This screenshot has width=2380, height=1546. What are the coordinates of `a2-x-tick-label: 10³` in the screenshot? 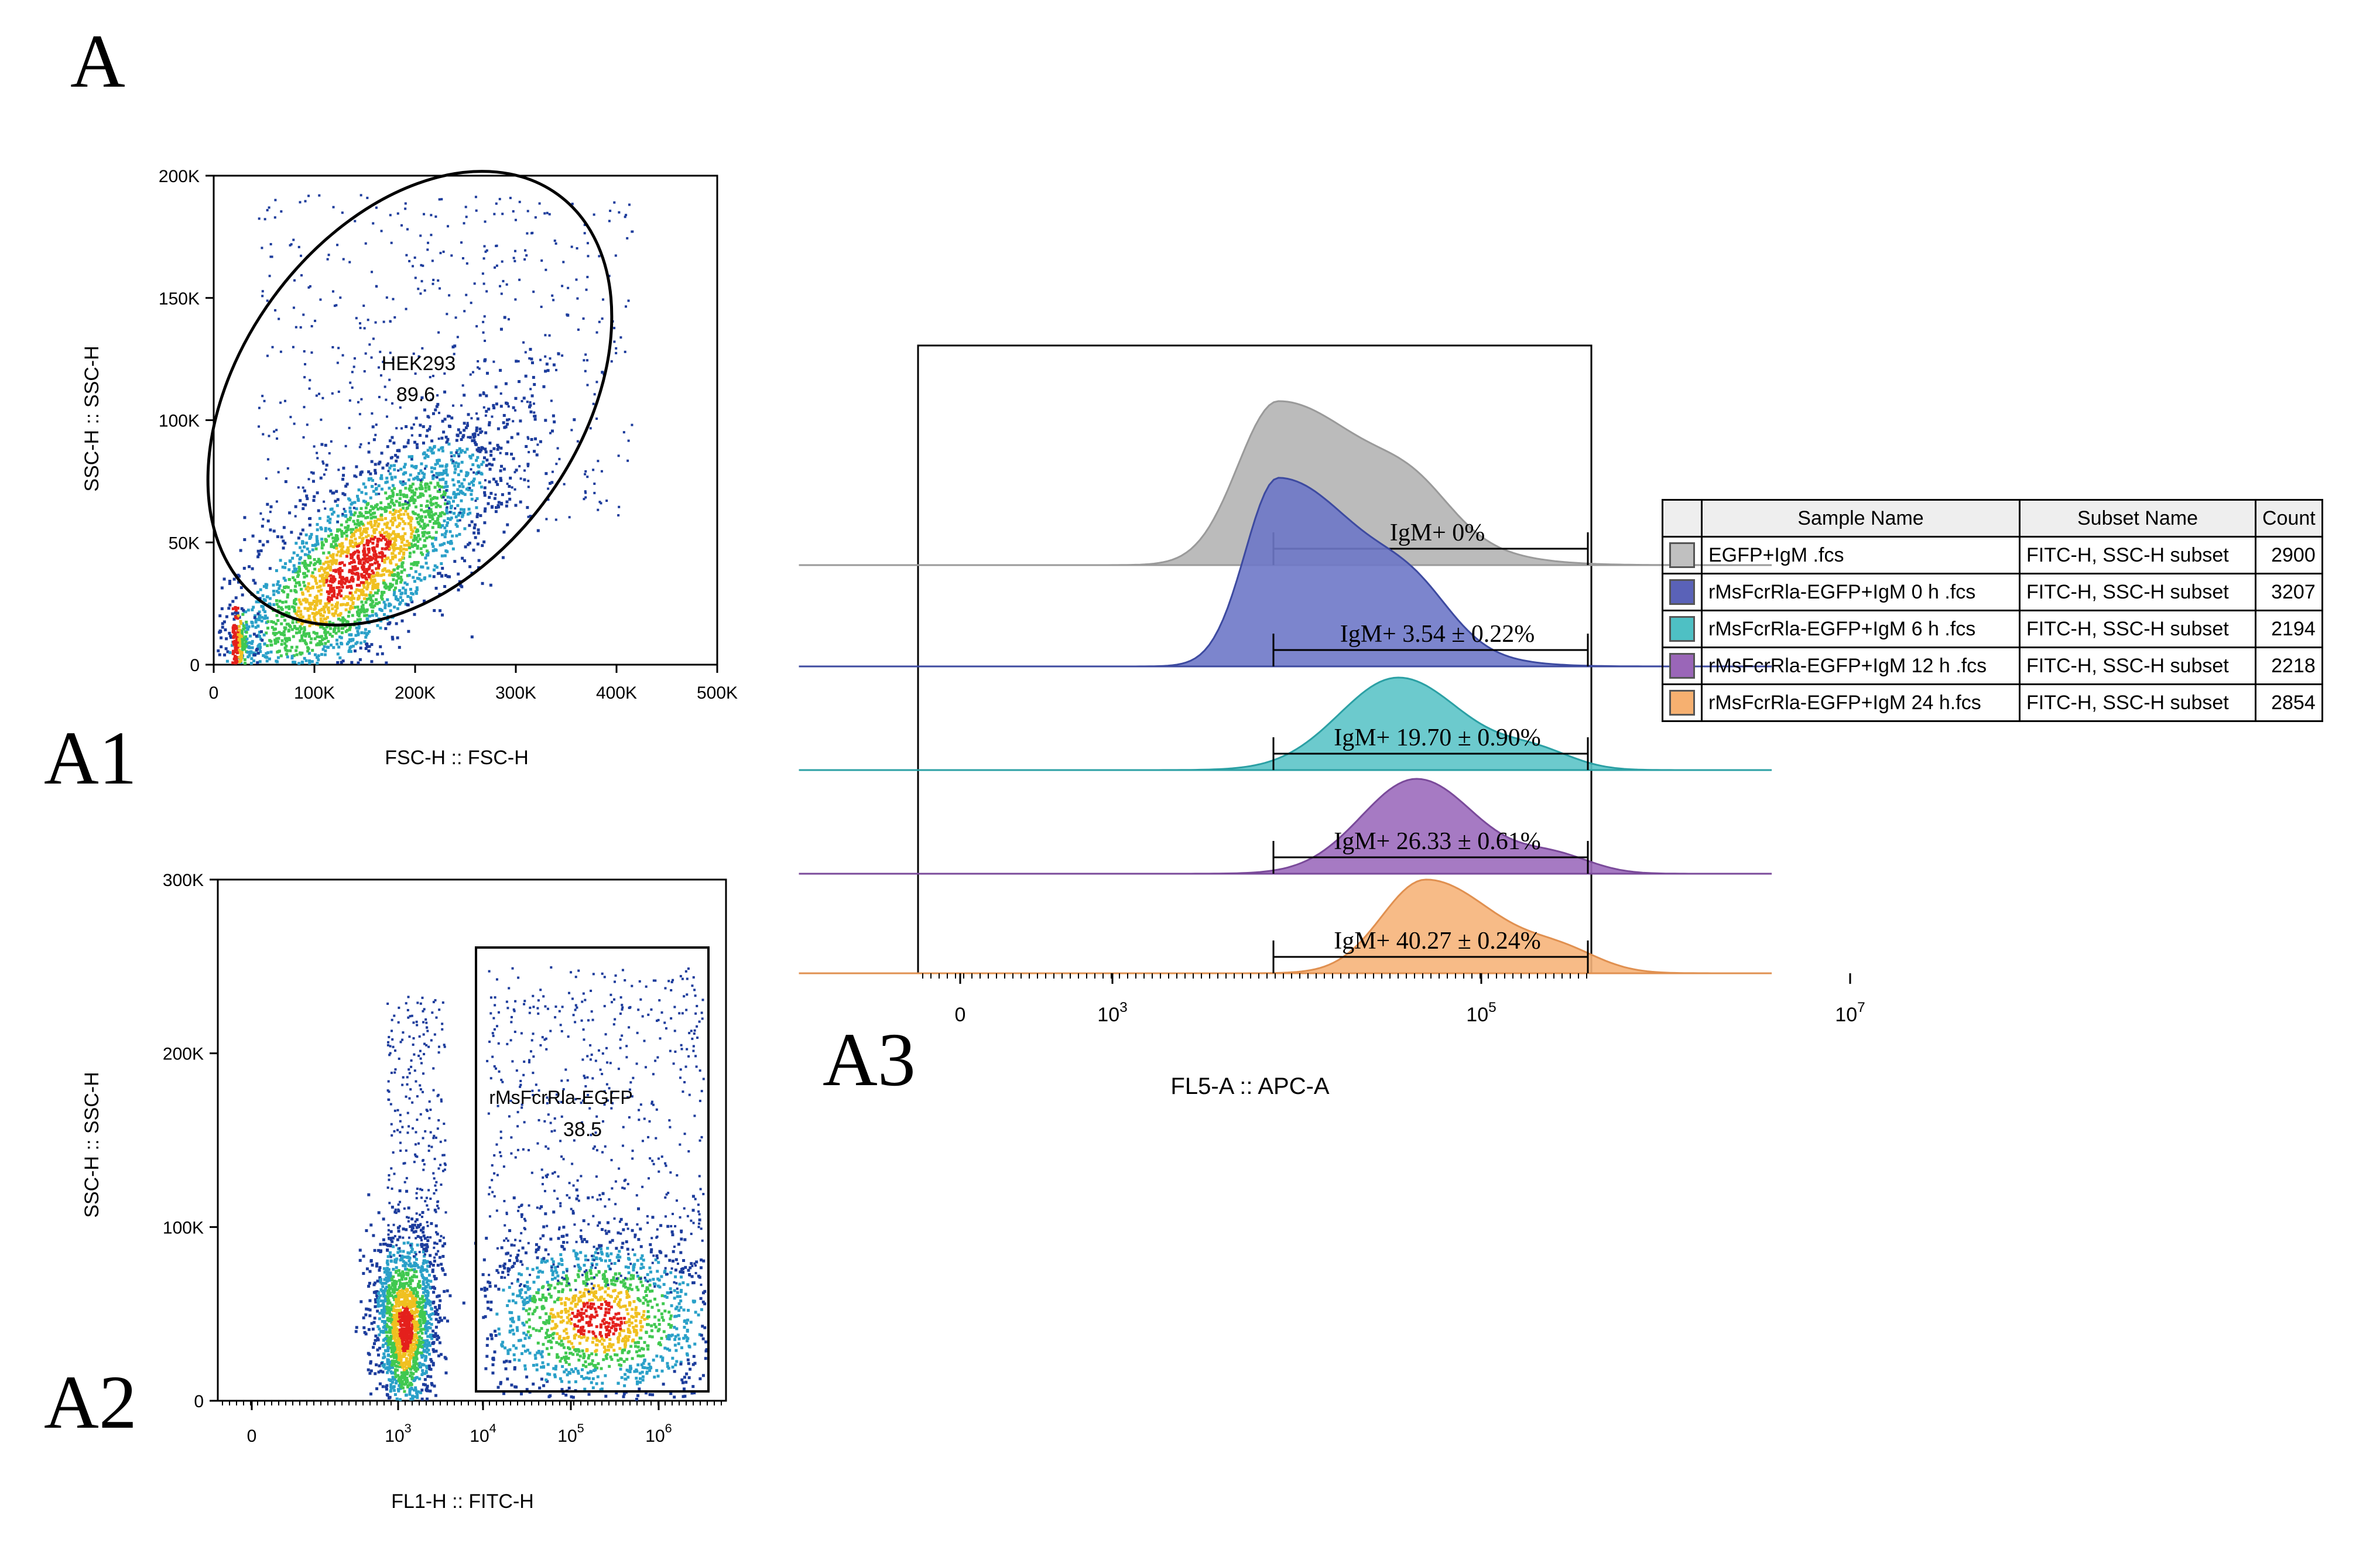 It's located at (398, 1433).